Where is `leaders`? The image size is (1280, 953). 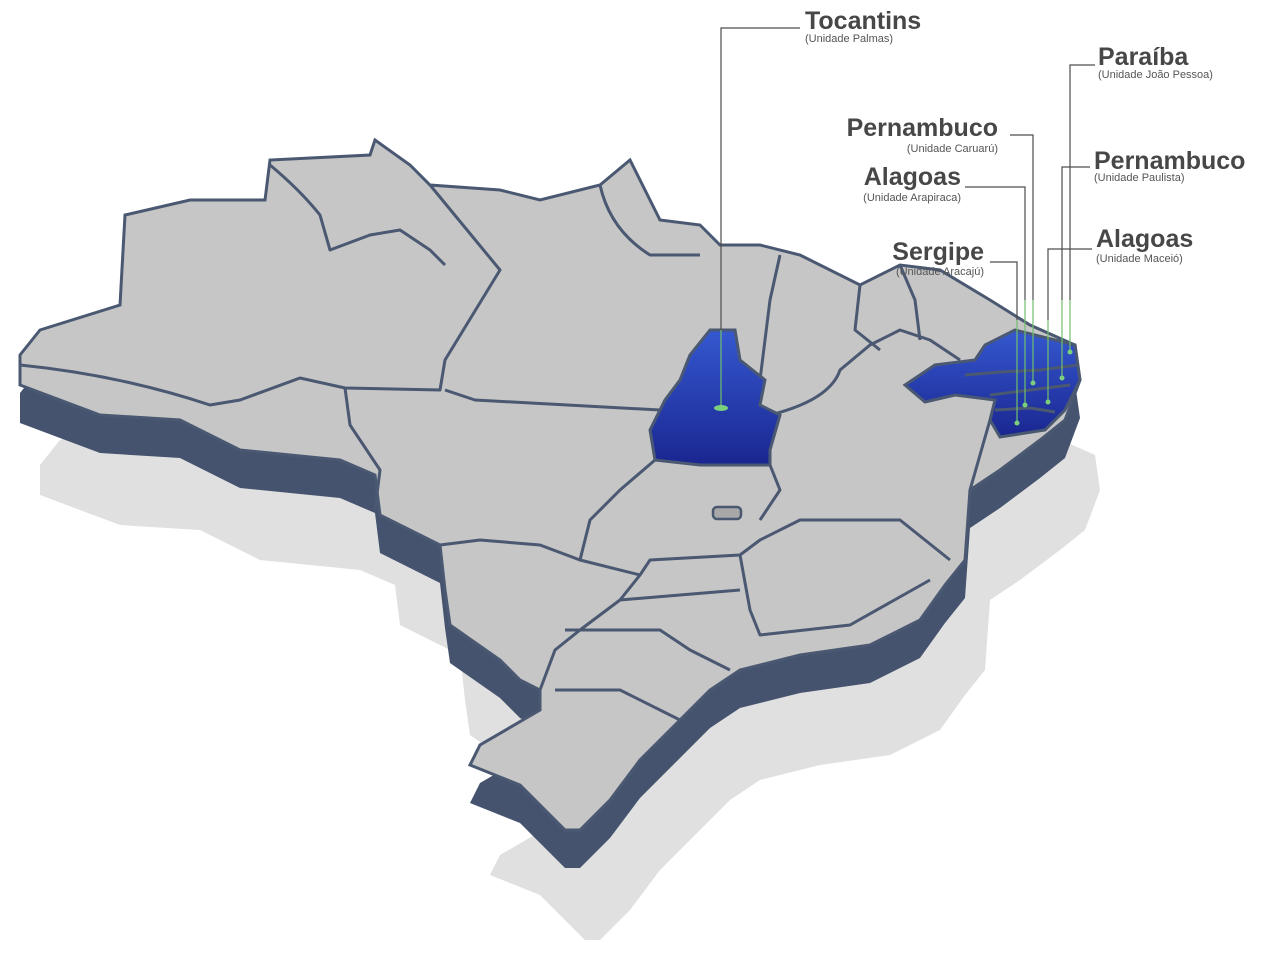
leaders is located at coordinates (904, 226).